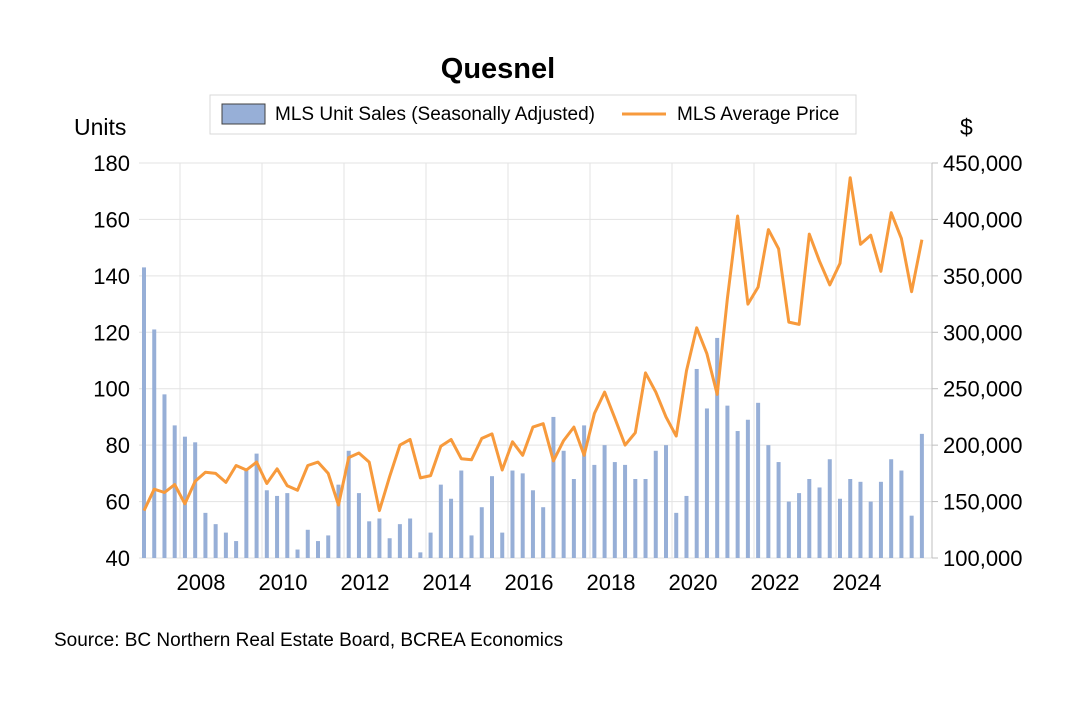 The width and height of the screenshot is (1080, 708). Describe the element at coordinates (611, 582) in the screenshot. I see `x-tick-label: 2018` at that location.